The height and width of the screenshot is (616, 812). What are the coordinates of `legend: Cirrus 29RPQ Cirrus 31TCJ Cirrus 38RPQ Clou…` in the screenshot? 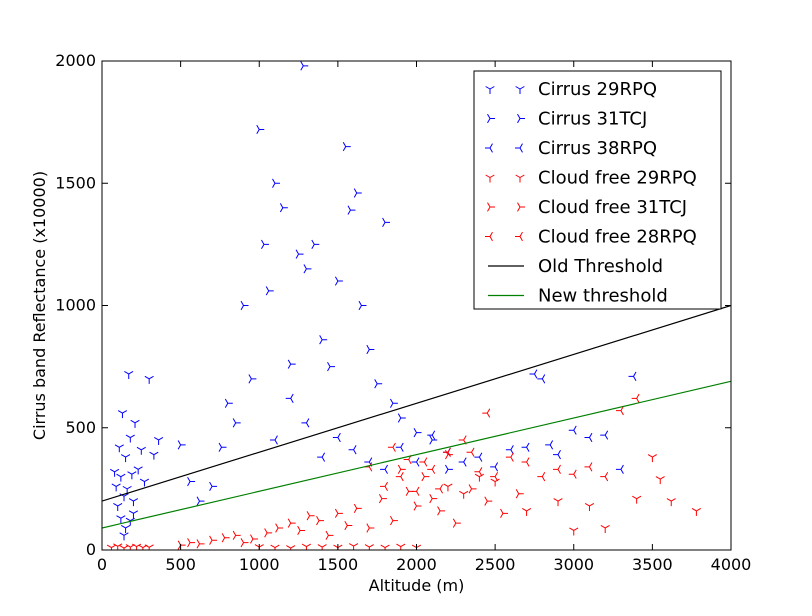 It's located at (597, 190).